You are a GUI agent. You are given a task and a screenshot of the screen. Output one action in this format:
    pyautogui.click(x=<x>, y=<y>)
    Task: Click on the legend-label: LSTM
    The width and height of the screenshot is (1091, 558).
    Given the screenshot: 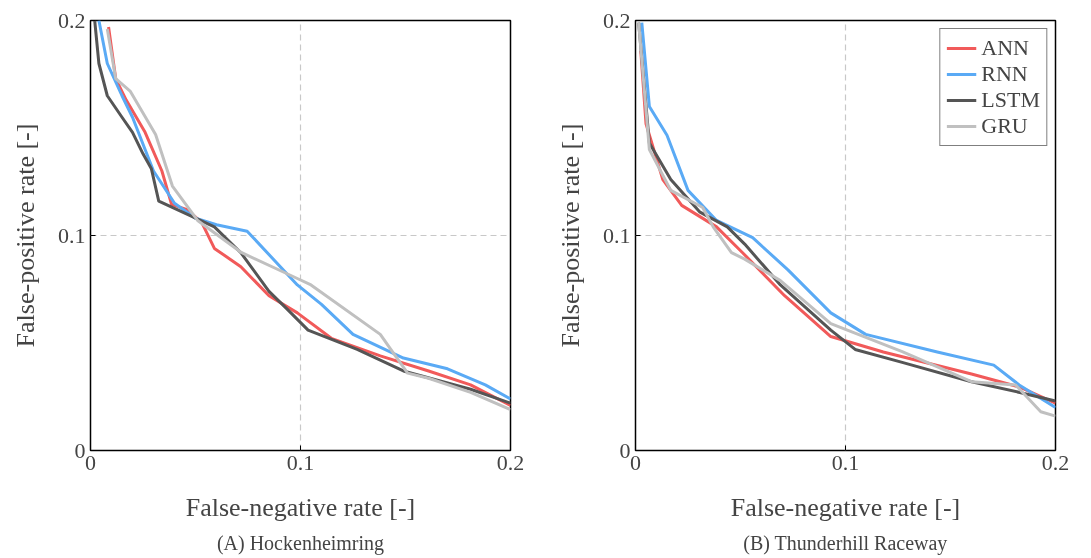 What is the action you would take?
    pyautogui.click(x=1010, y=100)
    